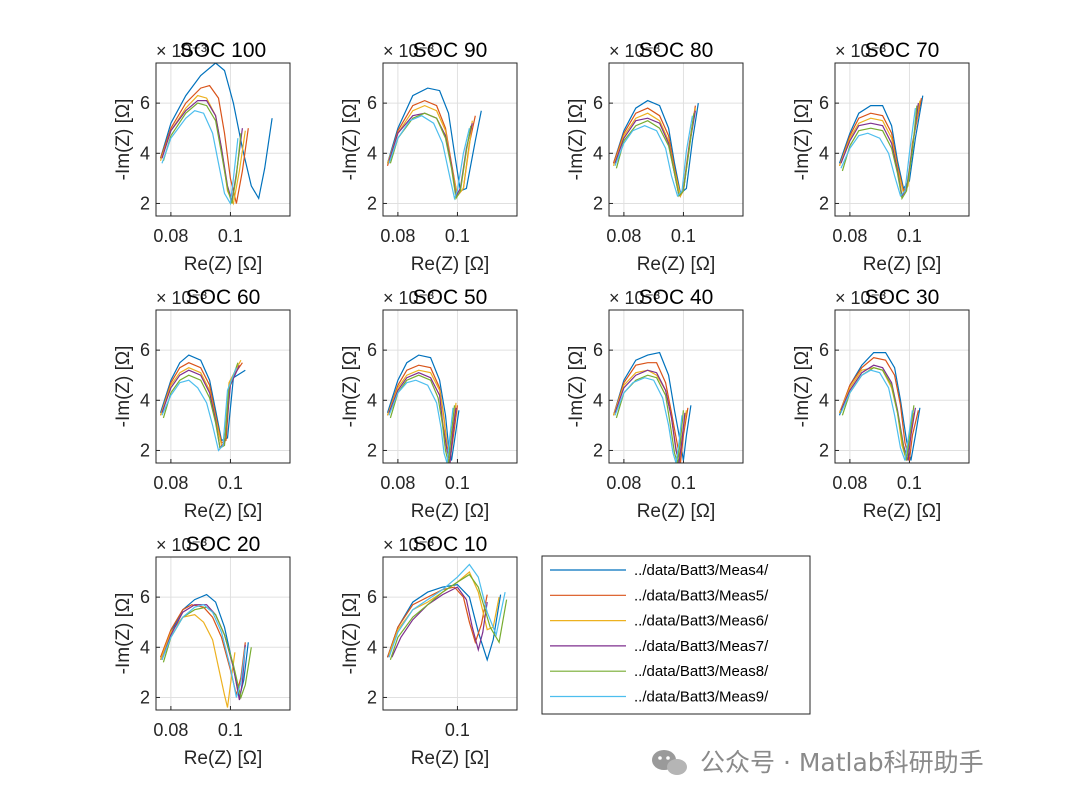 The image size is (1080, 805). What do you see at coordinates (701, 646) in the screenshot?
I see `legend-entry-label: ../data/Batt3/Meas7/` at bounding box center [701, 646].